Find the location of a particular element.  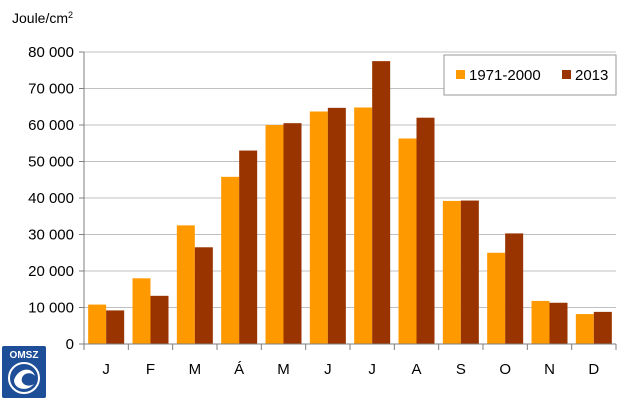

y-tick-label: 20 000 is located at coordinates (51, 271).